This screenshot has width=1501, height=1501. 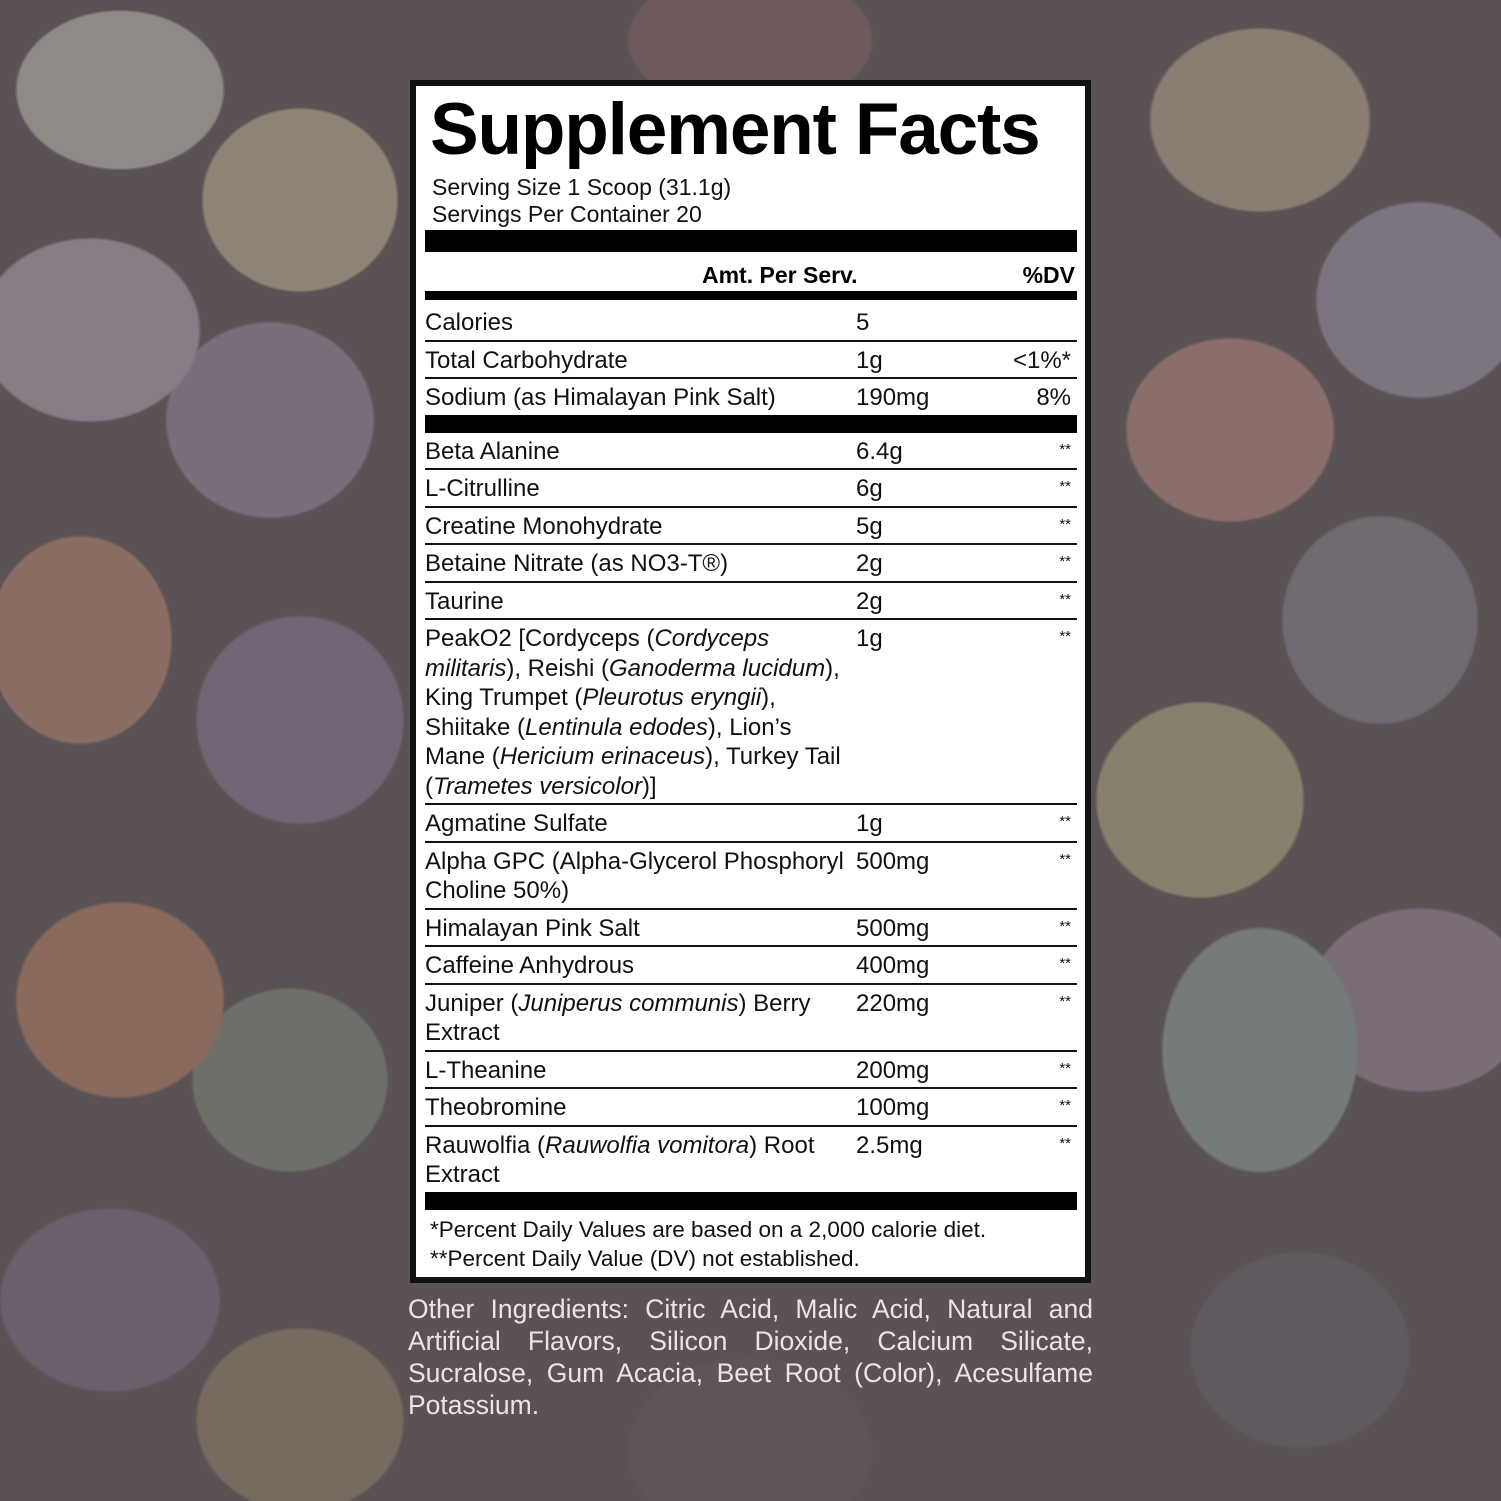 I want to click on table-row: Taurine 2g **, so click(x=751, y=601).